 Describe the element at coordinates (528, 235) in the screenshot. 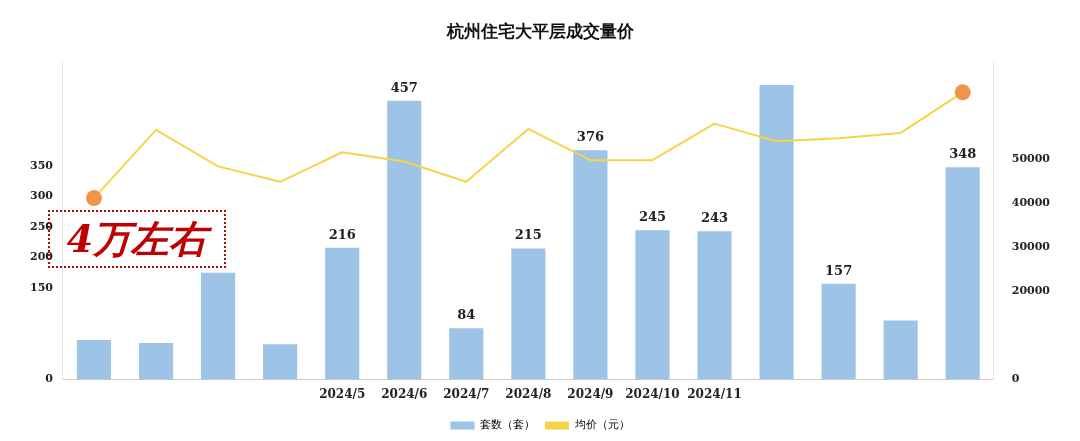

I see `data-label: 215` at that location.